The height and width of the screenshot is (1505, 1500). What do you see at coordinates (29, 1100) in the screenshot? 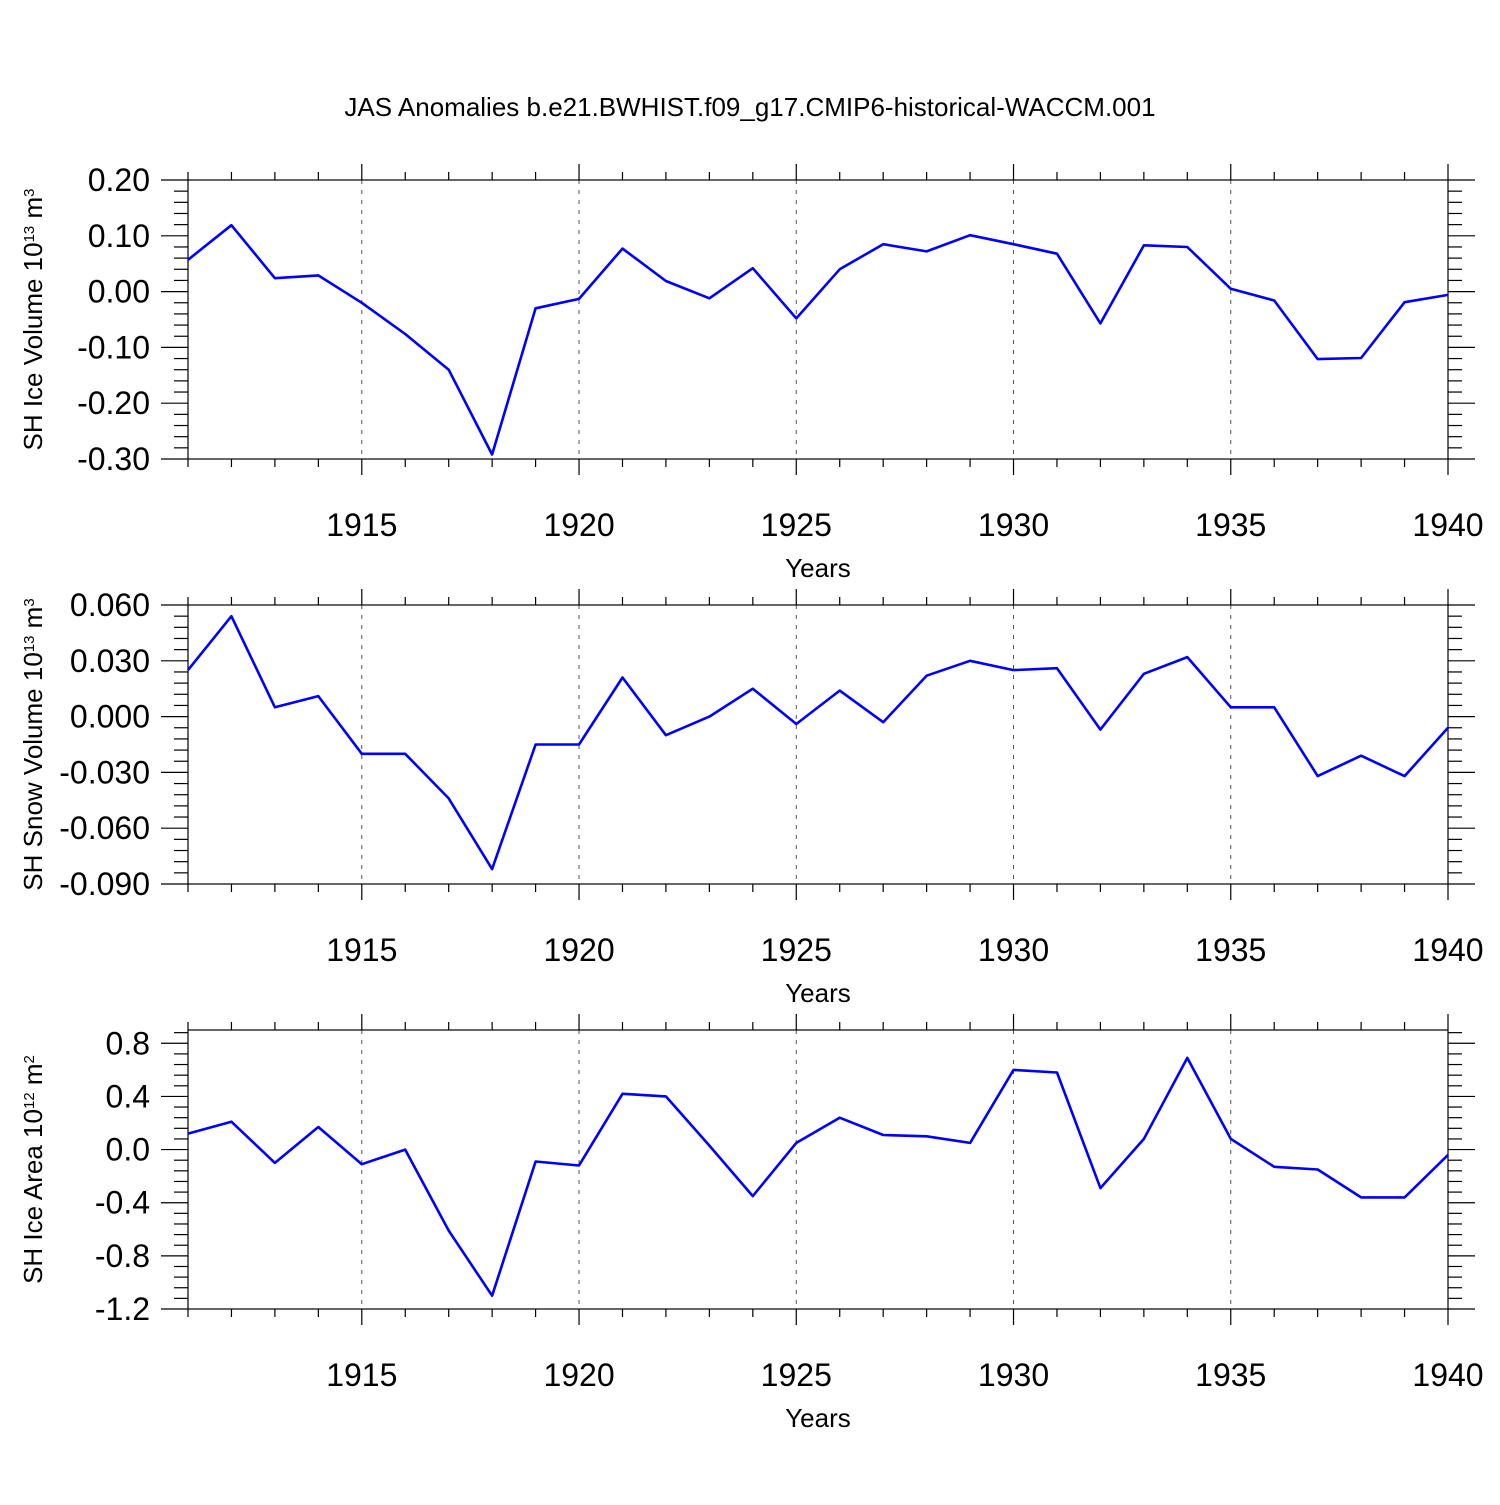
I see `y-axis-title-superscript: 12` at bounding box center [29, 1100].